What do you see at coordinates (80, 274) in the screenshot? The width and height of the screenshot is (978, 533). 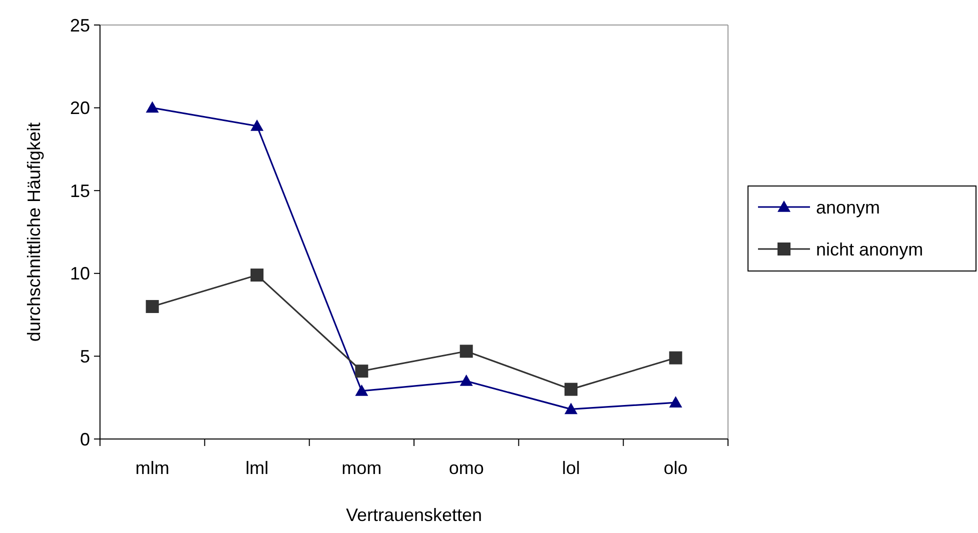 I see `y-tick-label: 10` at bounding box center [80, 274].